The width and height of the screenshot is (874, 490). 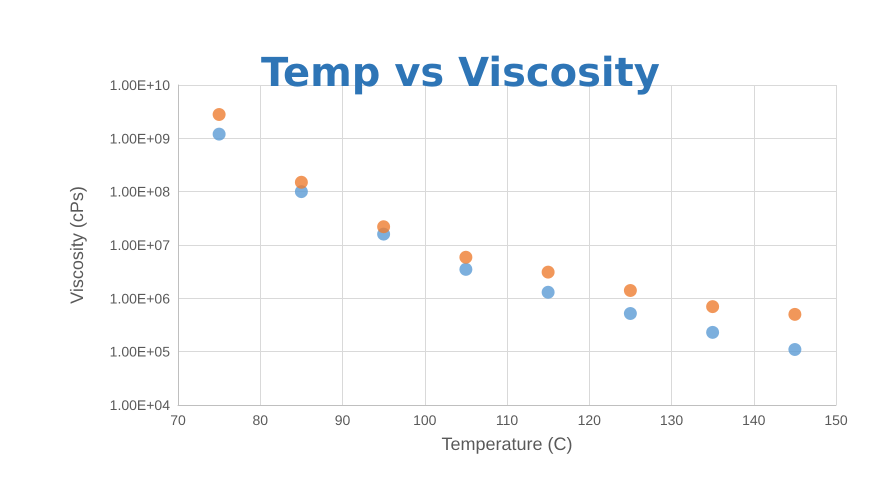 What do you see at coordinates (140, 298) in the screenshot?
I see `y-tick-label: 1.00E+06` at bounding box center [140, 298].